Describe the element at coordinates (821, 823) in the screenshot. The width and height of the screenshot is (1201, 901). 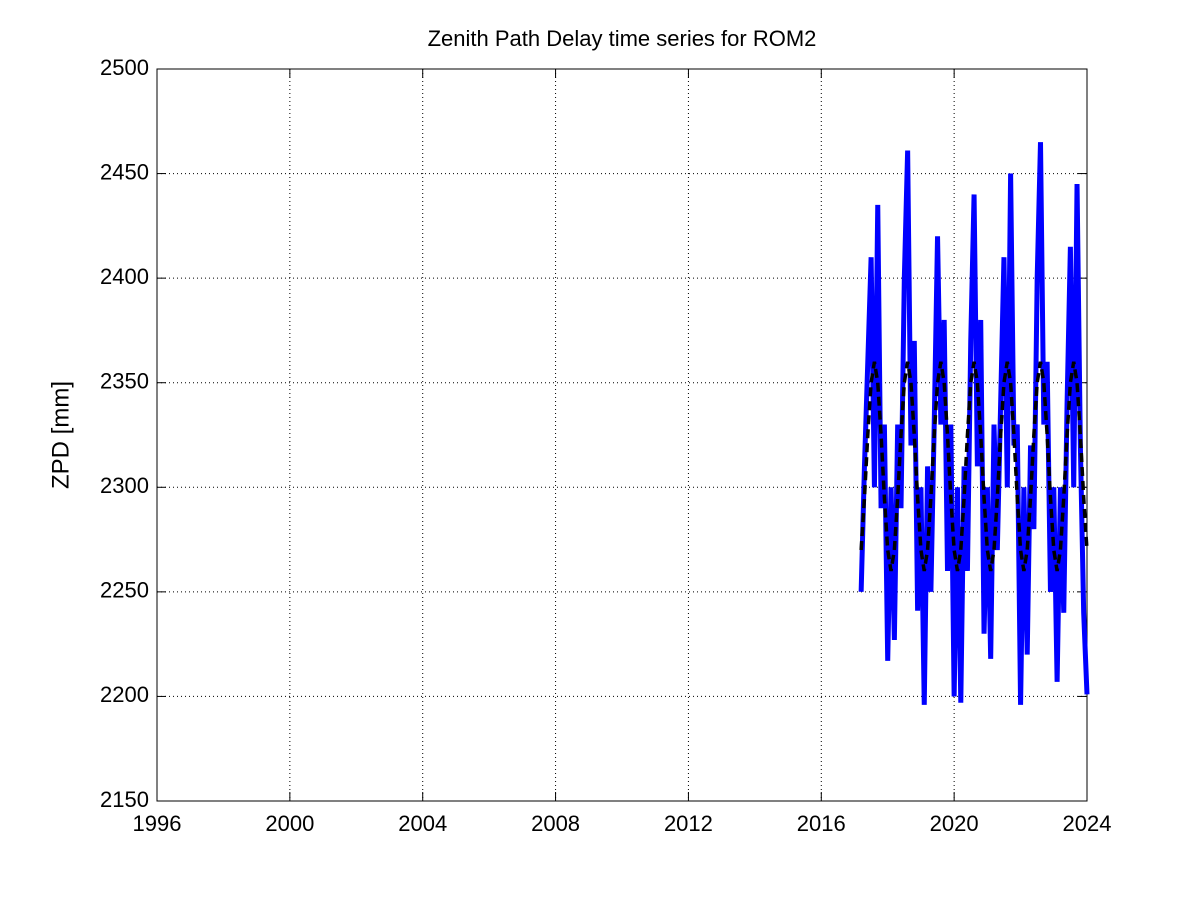
I see `x-tick-label: 2016` at that location.